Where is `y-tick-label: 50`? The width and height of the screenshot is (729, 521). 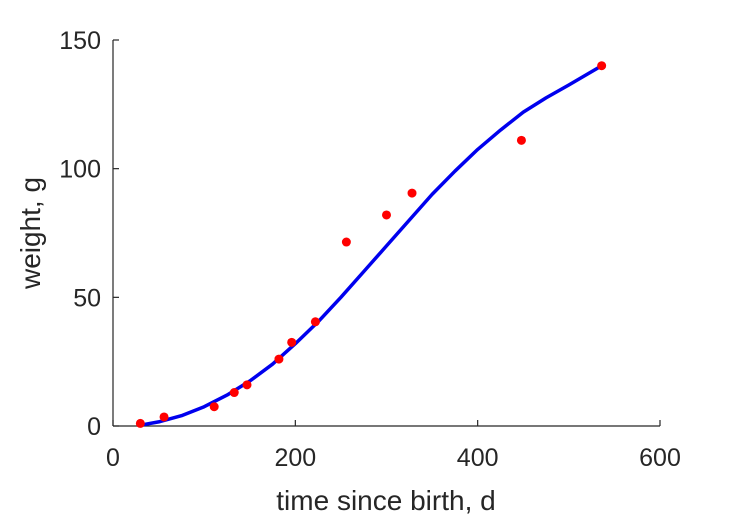 y-tick-label: 50 is located at coordinates (87, 298).